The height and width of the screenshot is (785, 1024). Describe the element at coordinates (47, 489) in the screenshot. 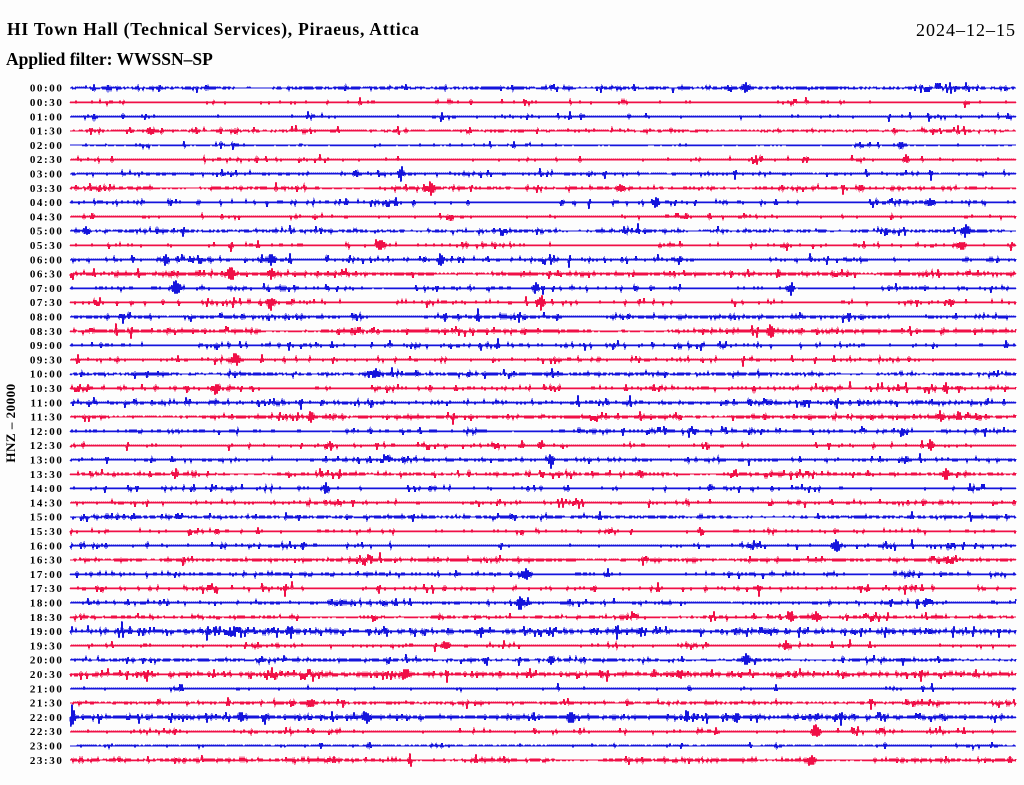

I see `svg-text: 14:00` at that location.